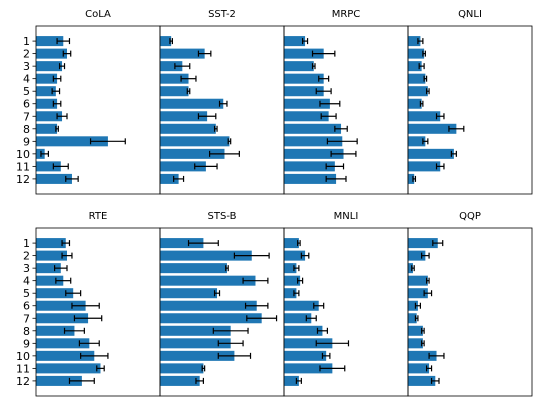 Image resolution: width=540 pixels, height=410 pixels. Describe the element at coordinates (26, 41) in the screenshot. I see `y-tick-label-1-1: 1` at that location.